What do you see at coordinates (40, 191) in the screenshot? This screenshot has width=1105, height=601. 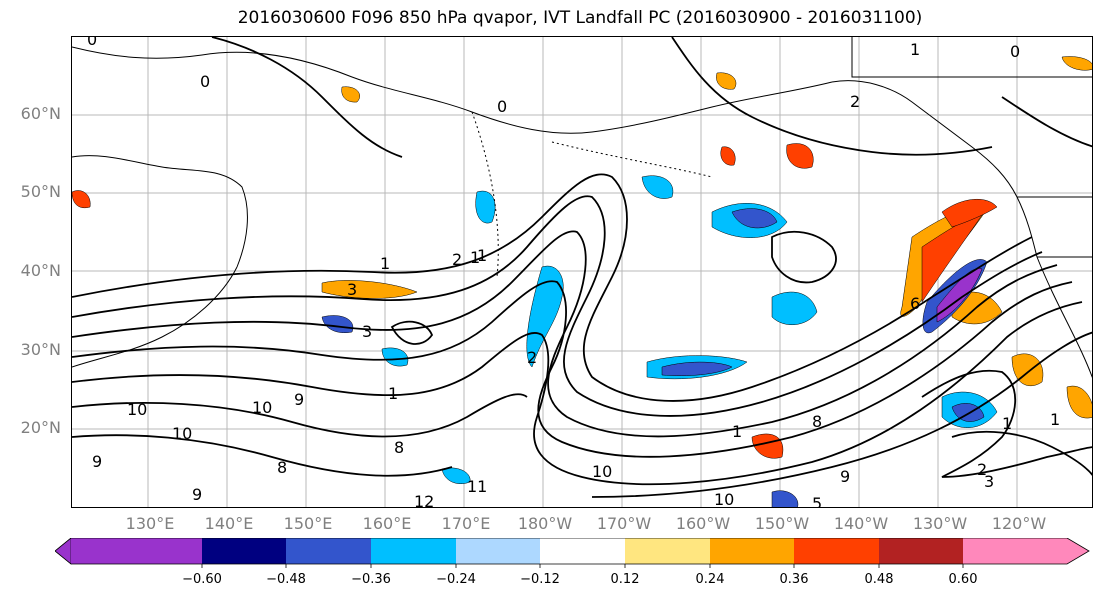 I see `lat-label: 50°N` at bounding box center [40, 191].